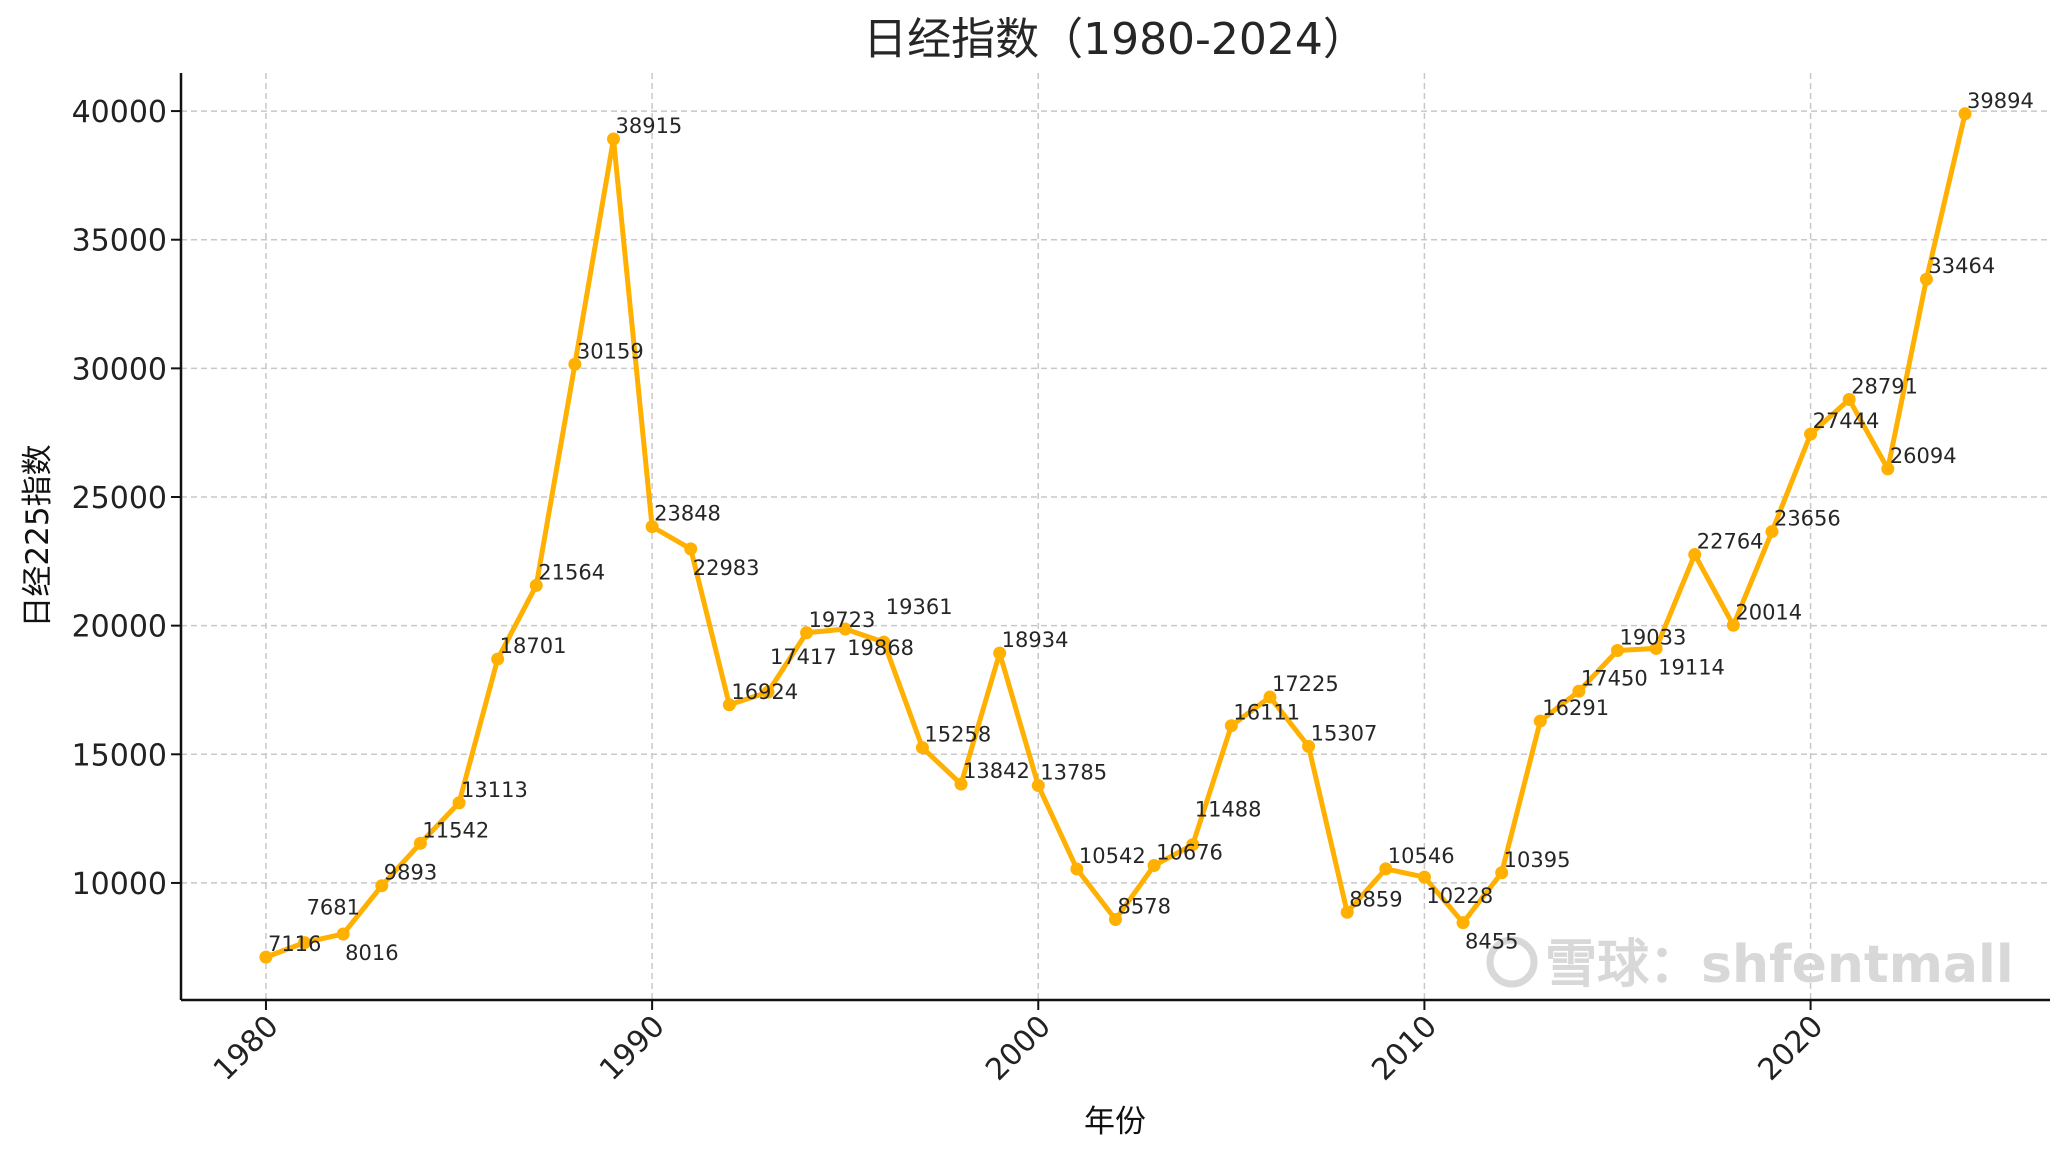 The image size is (2060, 1152). Describe the element at coordinates (648, 126) in the screenshot. I see `data-label: 38915` at that location.